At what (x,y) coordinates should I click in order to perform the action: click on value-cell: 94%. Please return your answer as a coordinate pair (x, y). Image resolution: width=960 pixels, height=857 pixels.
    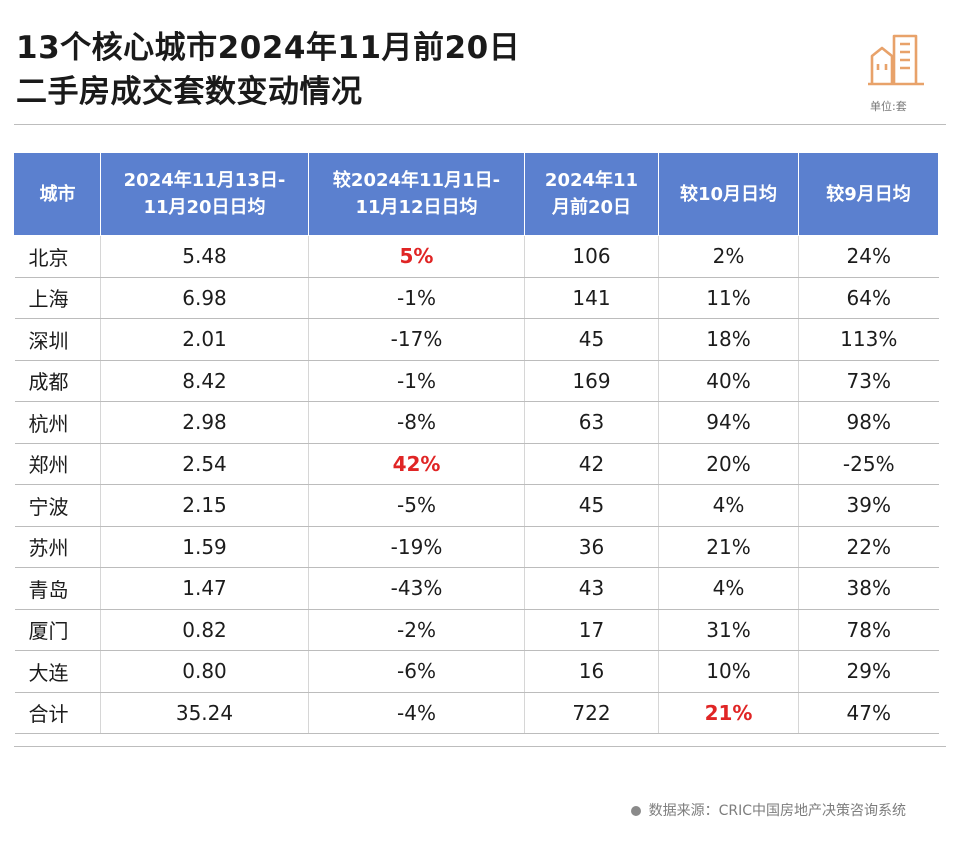
    Looking at the image, I should click on (728, 422).